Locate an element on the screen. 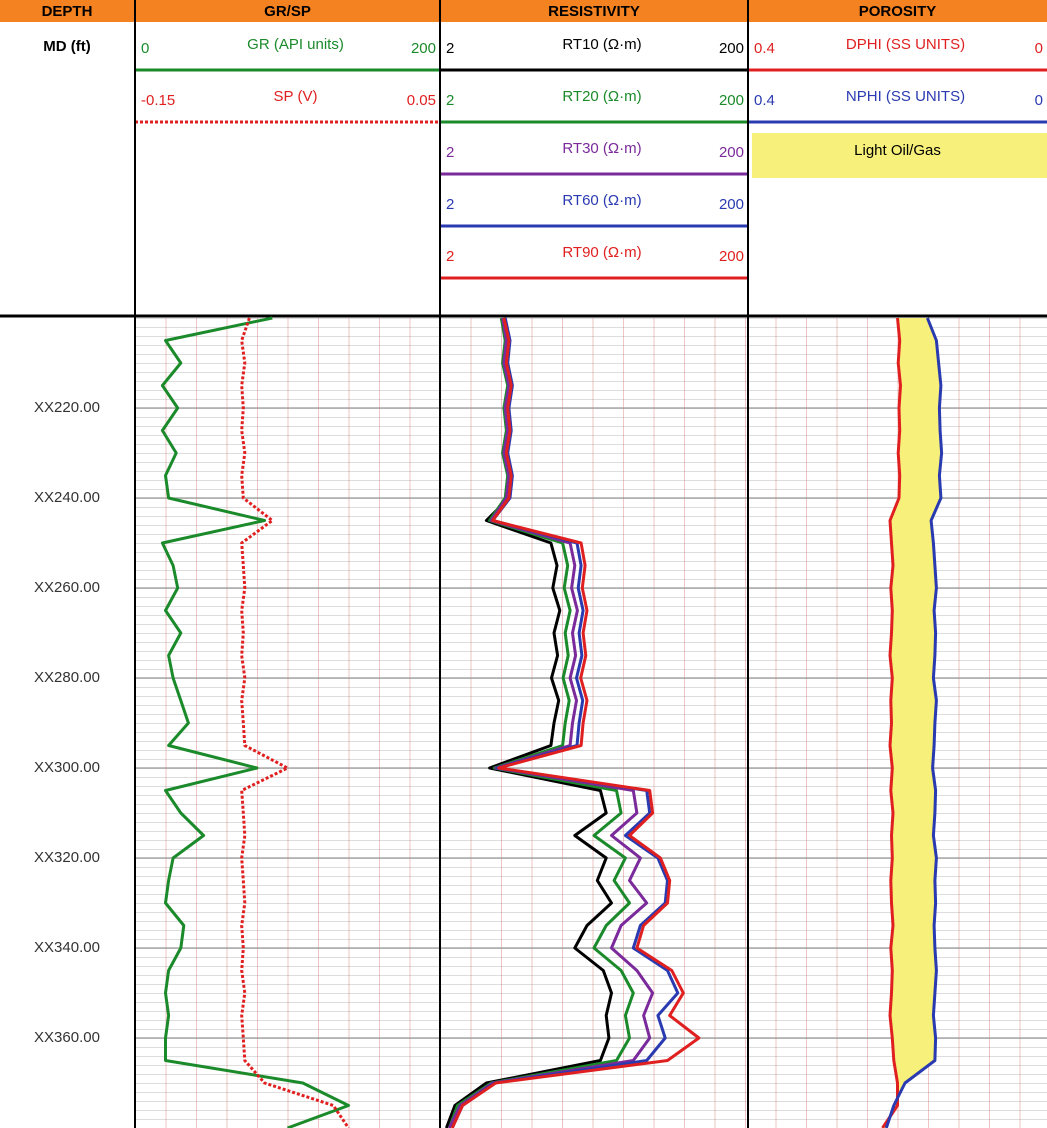  header-bar is located at coordinates (523, 11).